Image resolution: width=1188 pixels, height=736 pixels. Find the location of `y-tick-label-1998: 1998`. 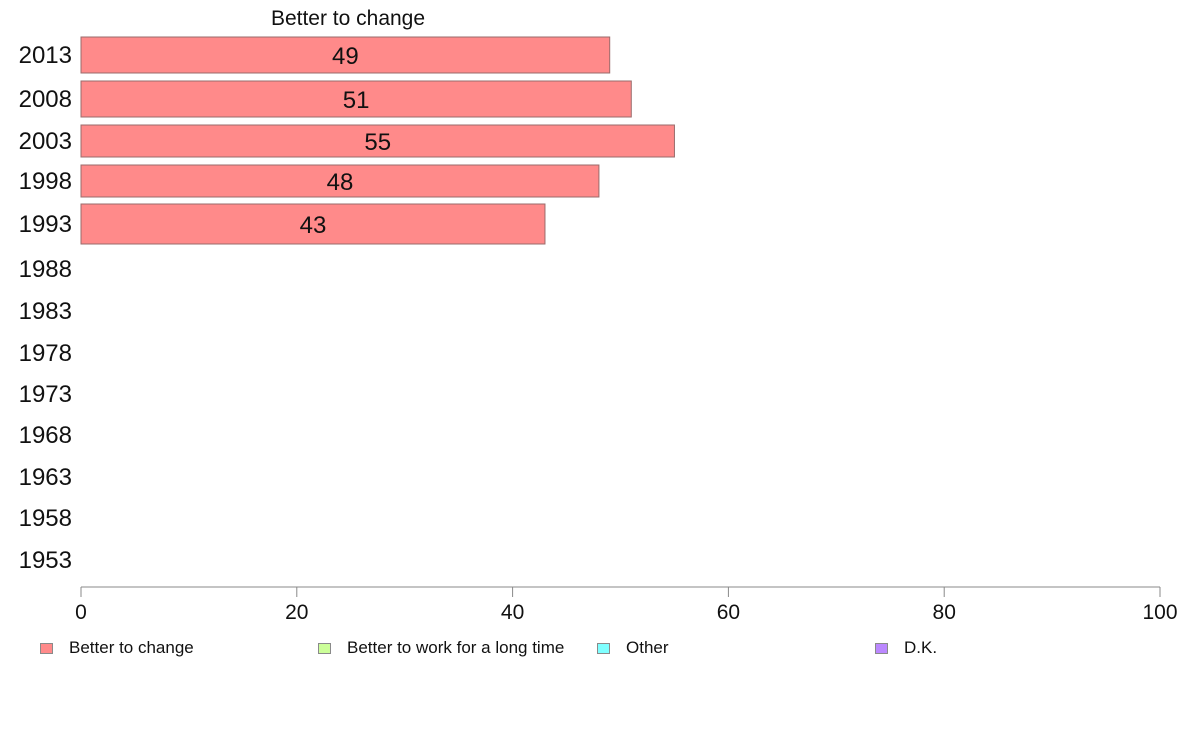

y-tick-label-1998: 1998 is located at coordinates (45, 181).